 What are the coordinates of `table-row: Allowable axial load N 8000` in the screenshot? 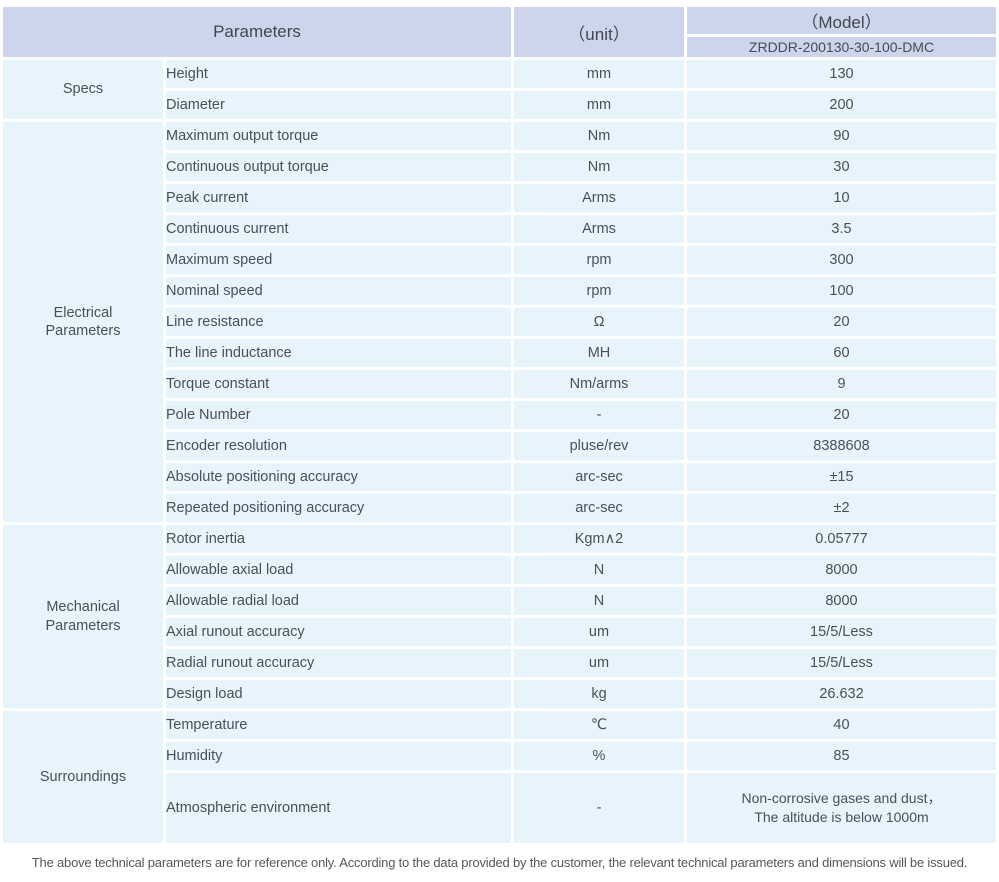 It's located at (499, 570).